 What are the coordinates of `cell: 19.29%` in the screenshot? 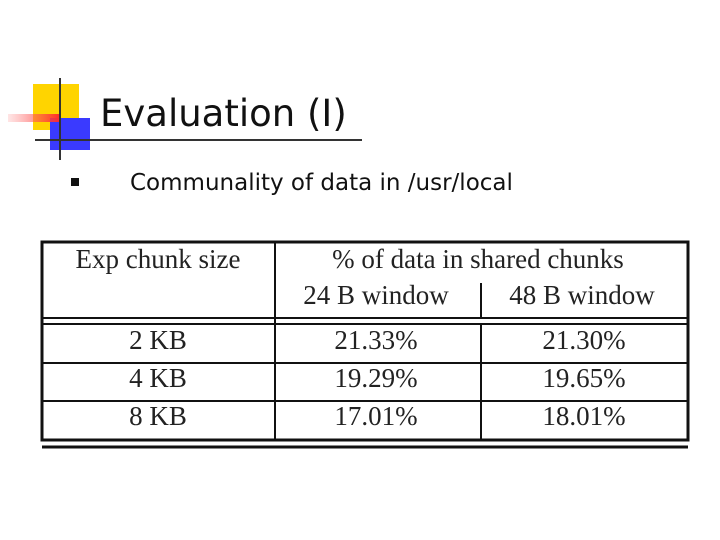 It's located at (375, 378).